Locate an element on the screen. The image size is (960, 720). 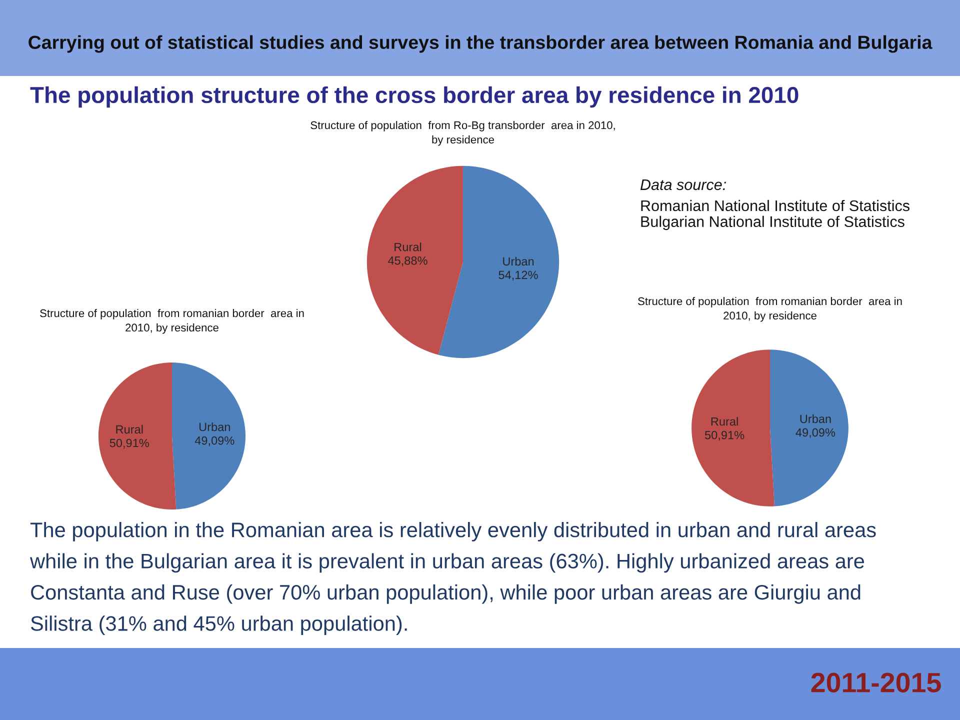
text: Romanian National Institute of Statistics Bulgarian National Institute of Statistics is located at coordinates (775, 215).